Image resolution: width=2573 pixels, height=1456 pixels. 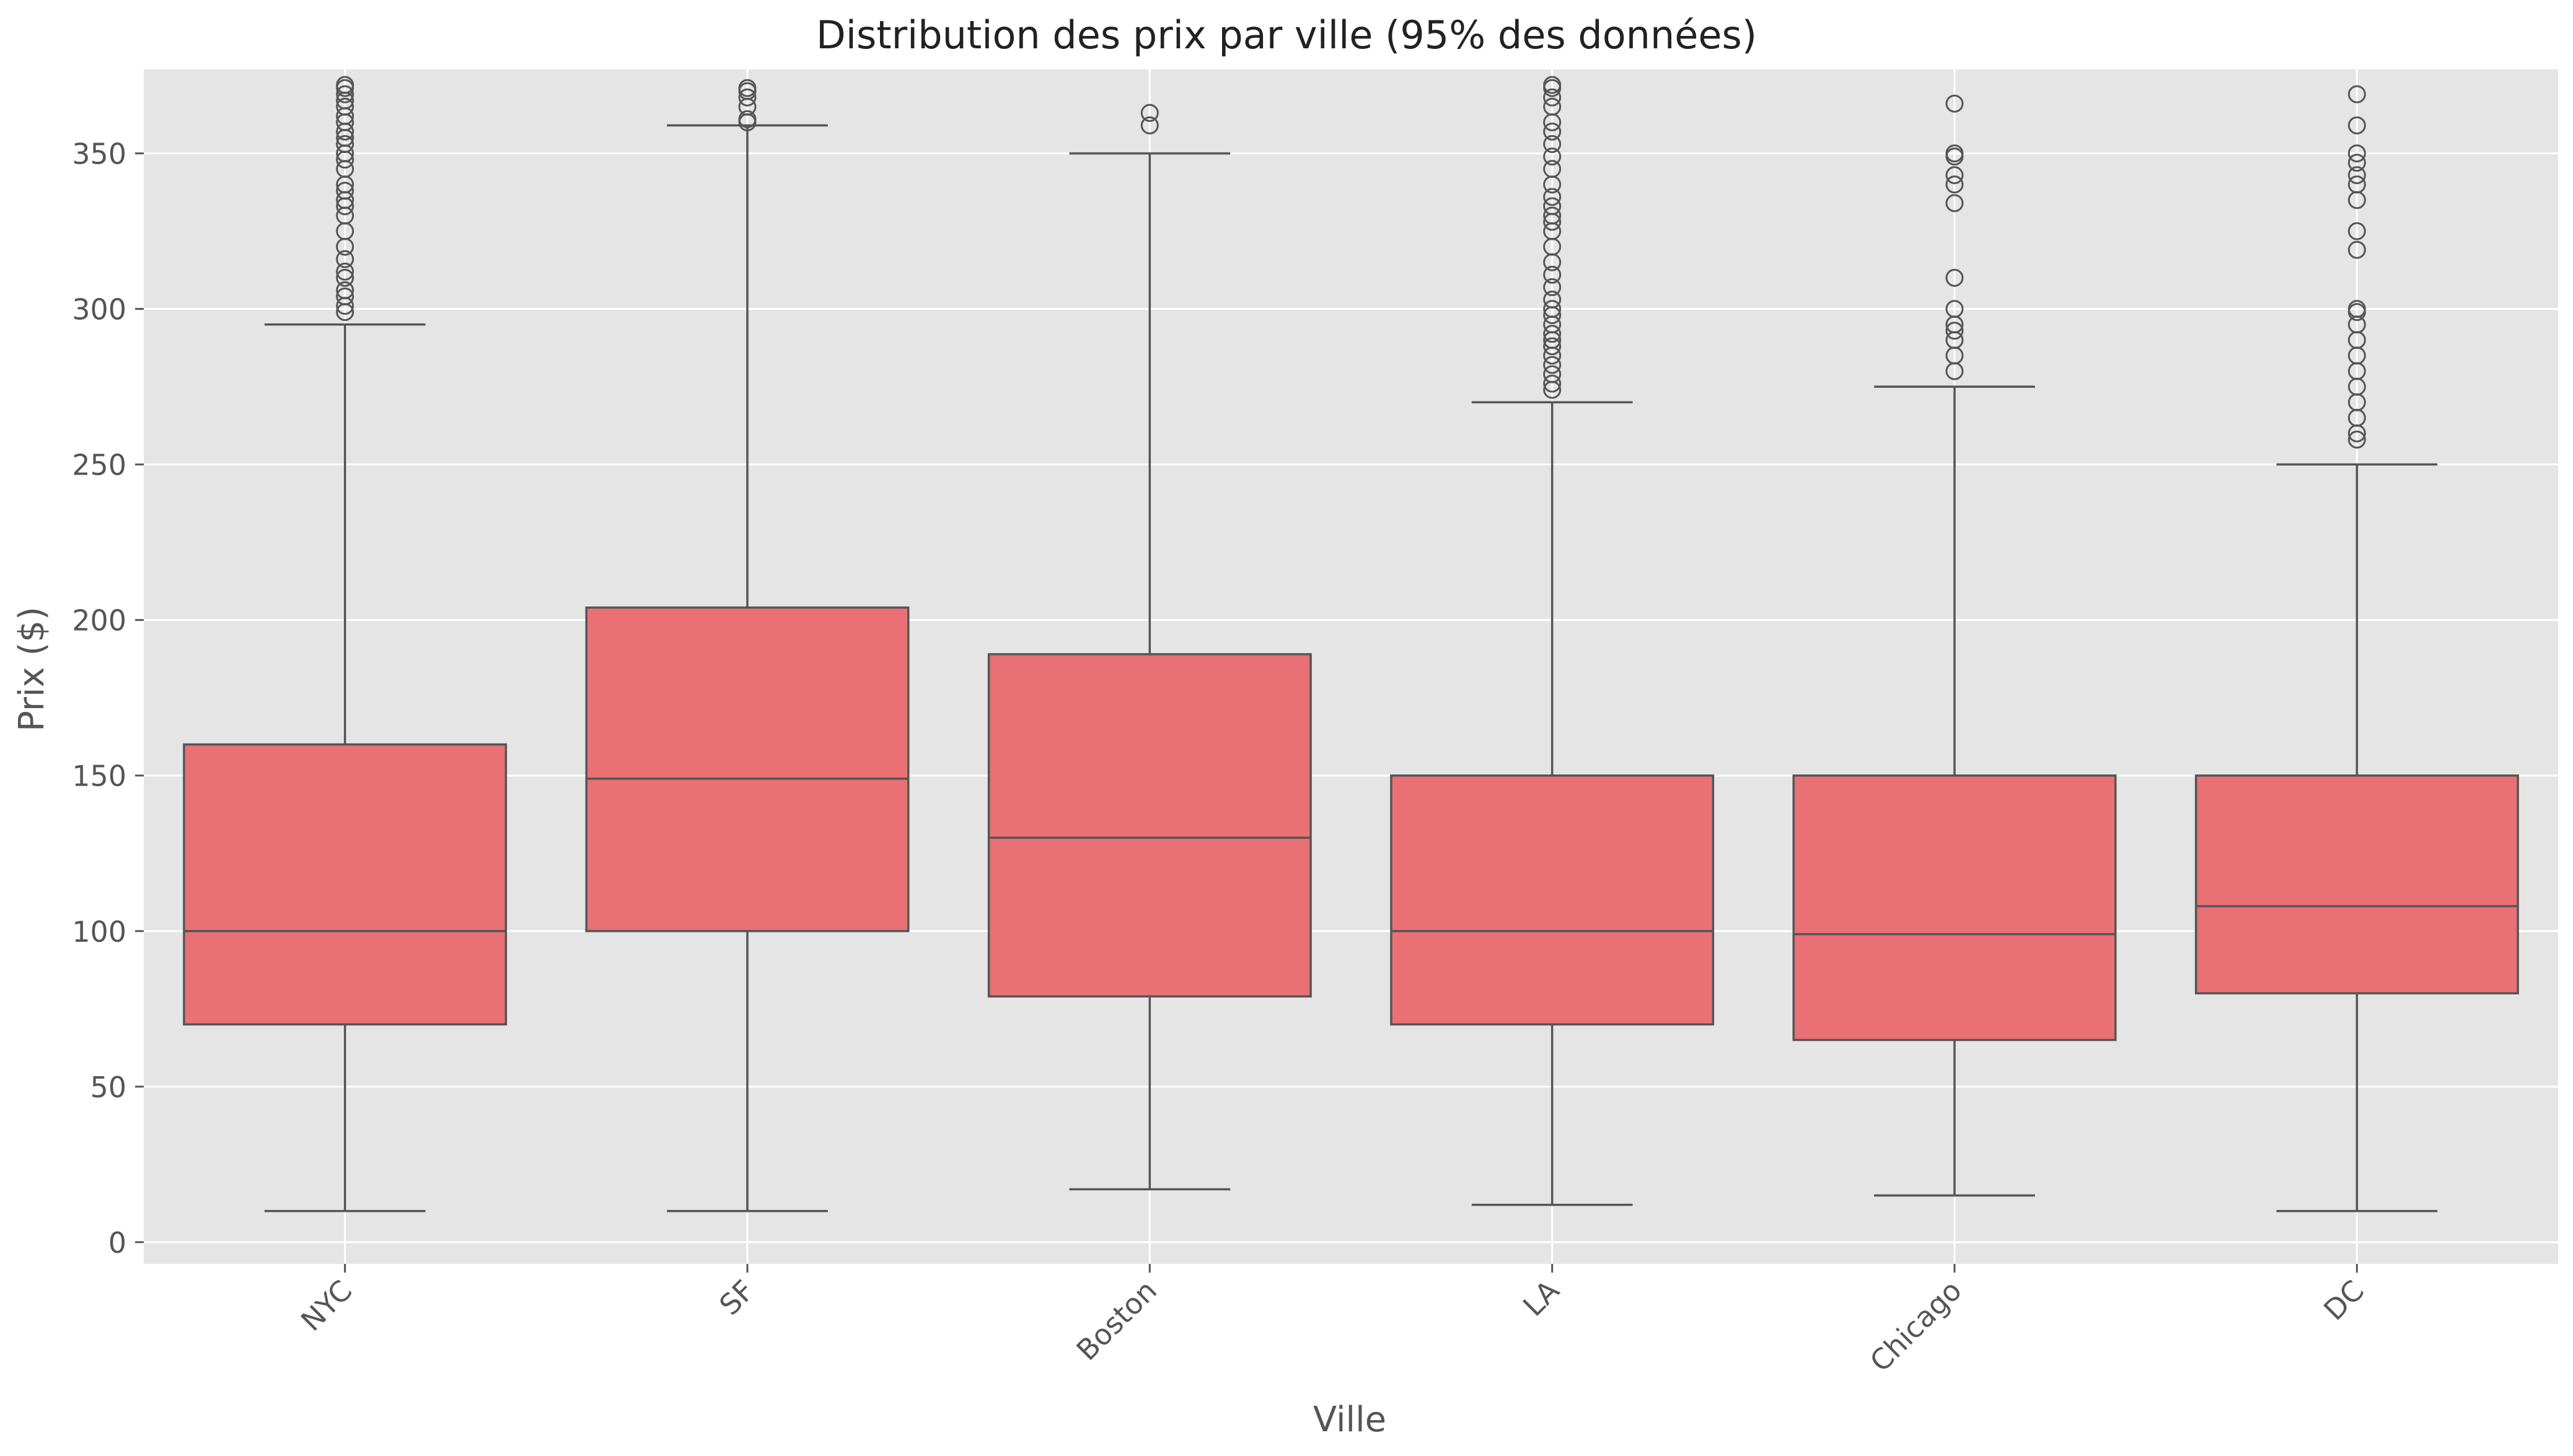 I want to click on x-tick-label-la: LA, so click(x=1541, y=1298).